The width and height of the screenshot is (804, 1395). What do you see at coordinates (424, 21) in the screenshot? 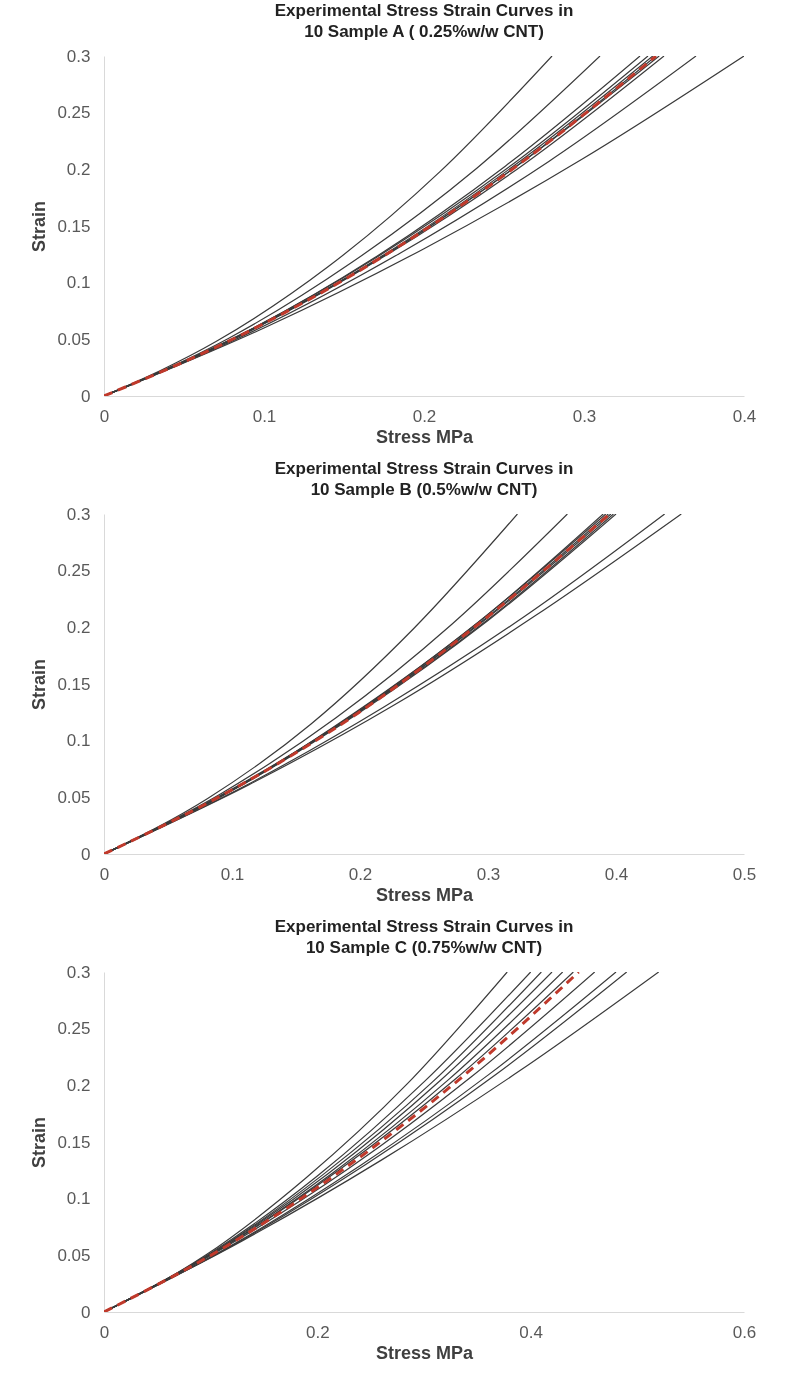
I see `chart-title: Experimental Stress Strain Curves in 10 Sample A ( 0.25%w/w CNT)` at bounding box center [424, 21].